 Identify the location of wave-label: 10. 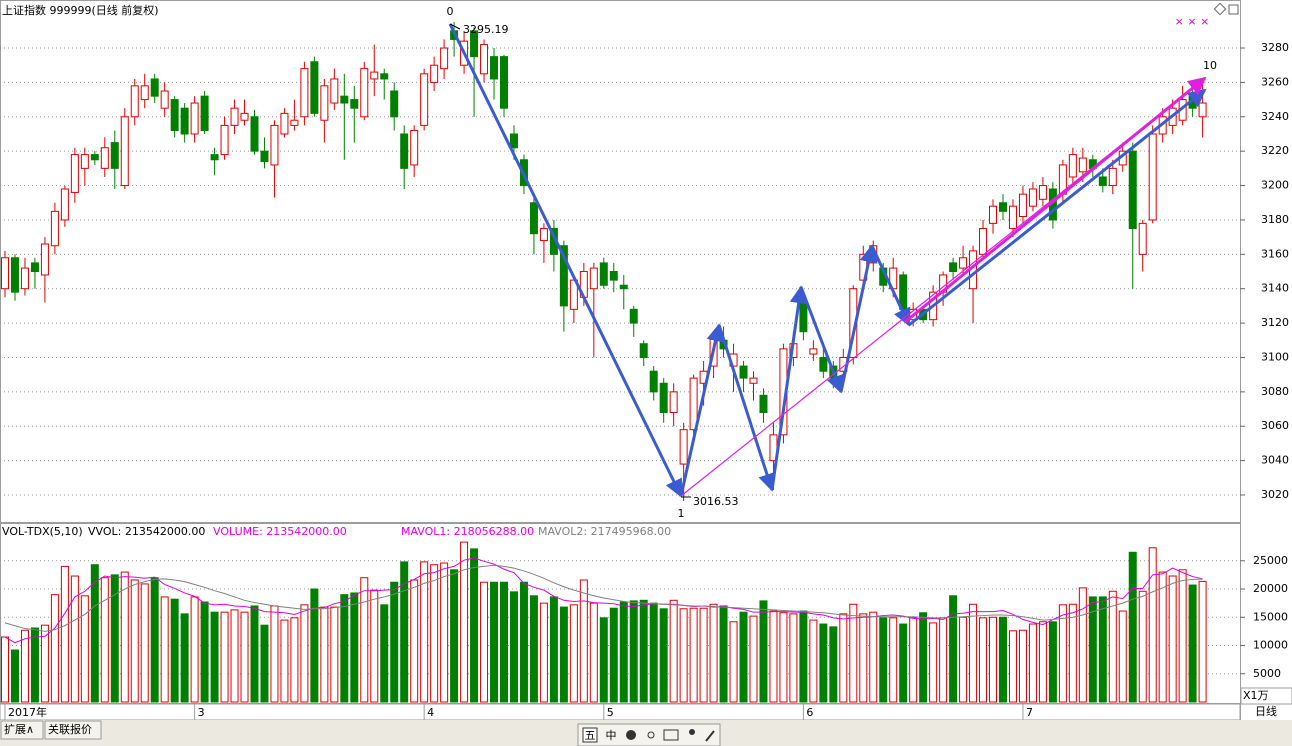
(1210, 65).